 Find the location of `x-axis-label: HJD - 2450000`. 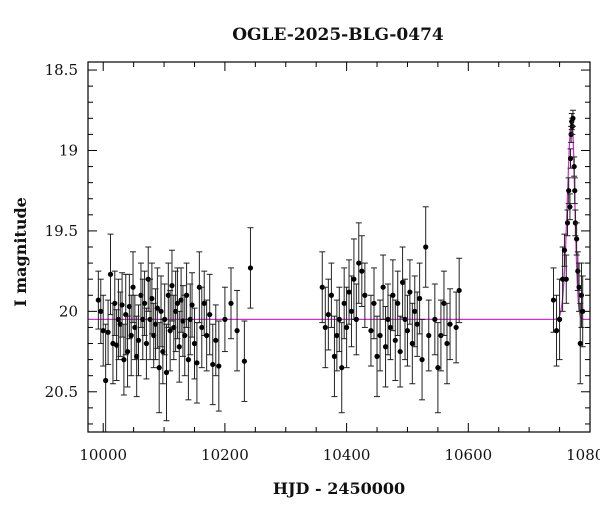

x-axis-label: HJD - 2450000 is located at coordinates (339, 488).